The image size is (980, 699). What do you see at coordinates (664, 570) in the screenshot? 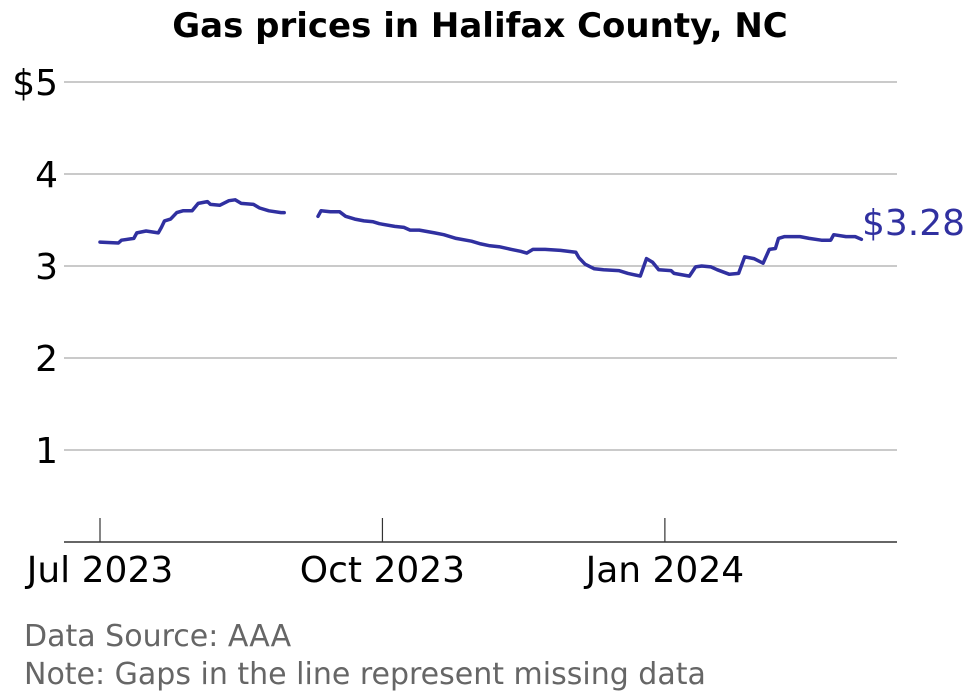
I see `x-tick-label: Jan 2024` at bounding box center [664, 570].